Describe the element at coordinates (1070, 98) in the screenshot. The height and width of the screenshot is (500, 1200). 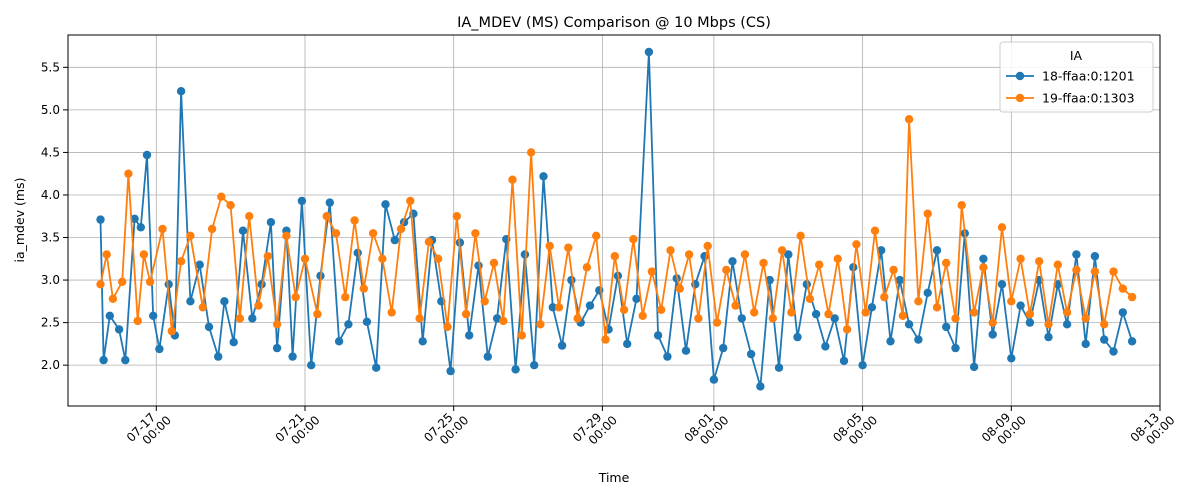
I see `legend-entry: 19-ffaa:0:1303` at that location.